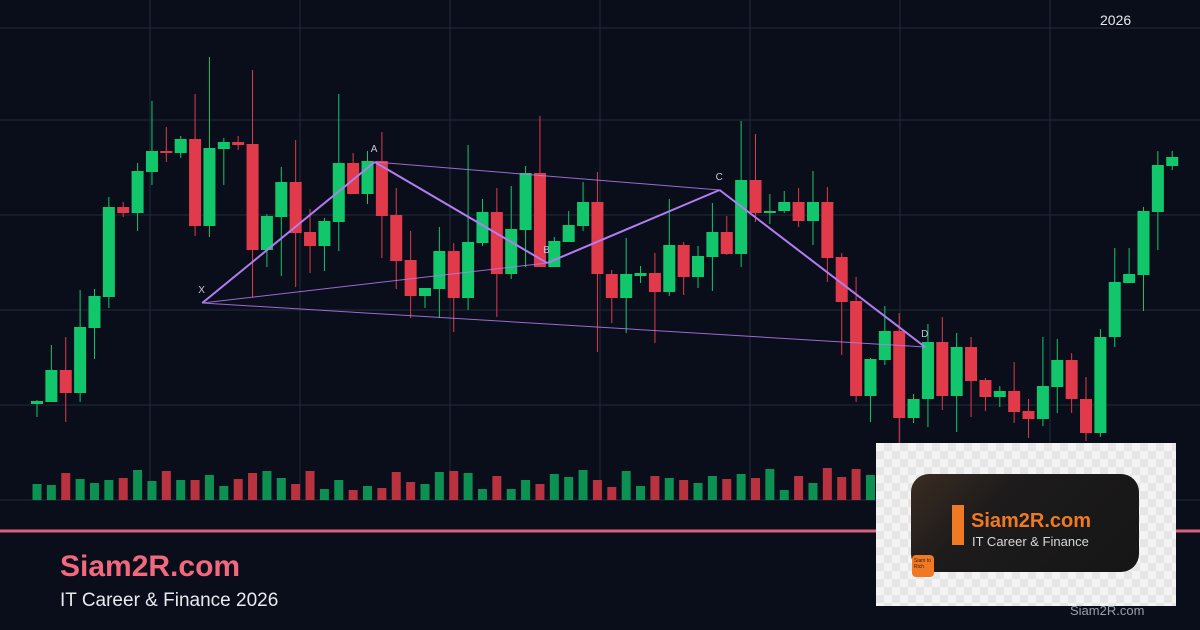  Describe the element at coordinates (923, 566) in the screenshot. I see `siam-to-rich-badge: Siam to Rich` at that location.